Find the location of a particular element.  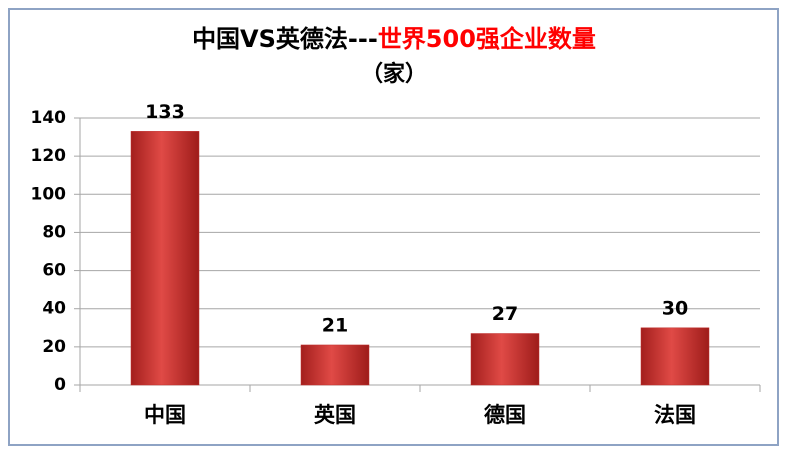

chart-title: 中国VS英德法---世界500强企业数量 is located at coordinates (394, 39).